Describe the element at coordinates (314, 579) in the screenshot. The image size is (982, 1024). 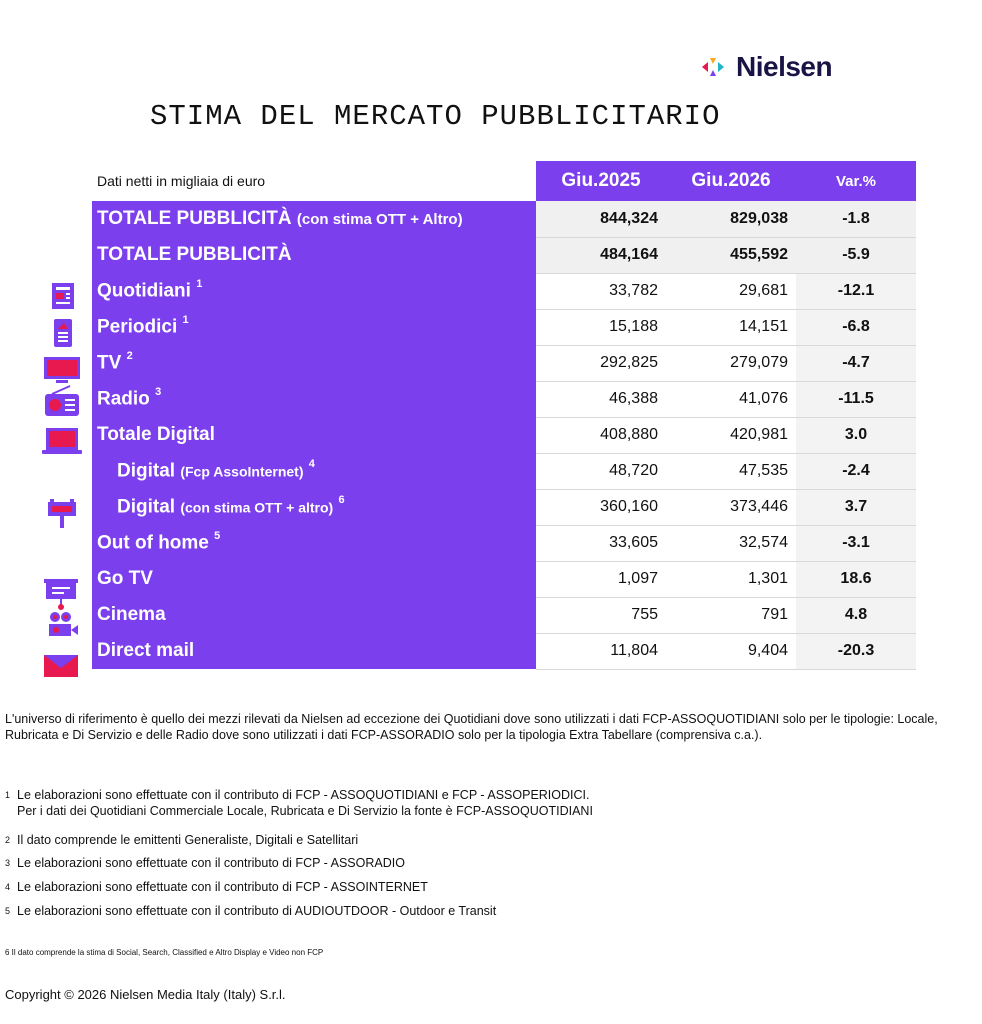
I see `row-label: Go TV` at that location.